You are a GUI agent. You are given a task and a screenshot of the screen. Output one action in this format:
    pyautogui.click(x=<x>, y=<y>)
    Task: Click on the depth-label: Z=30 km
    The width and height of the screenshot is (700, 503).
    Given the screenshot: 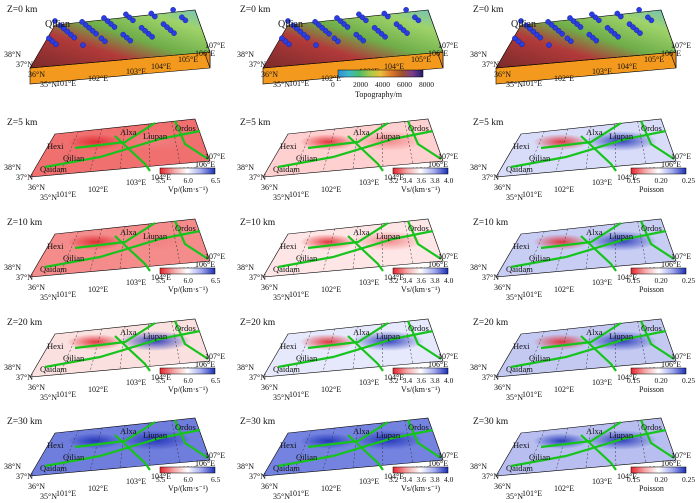 What is the action you would take?
    pyautogui.click(x=25, y=422)
    